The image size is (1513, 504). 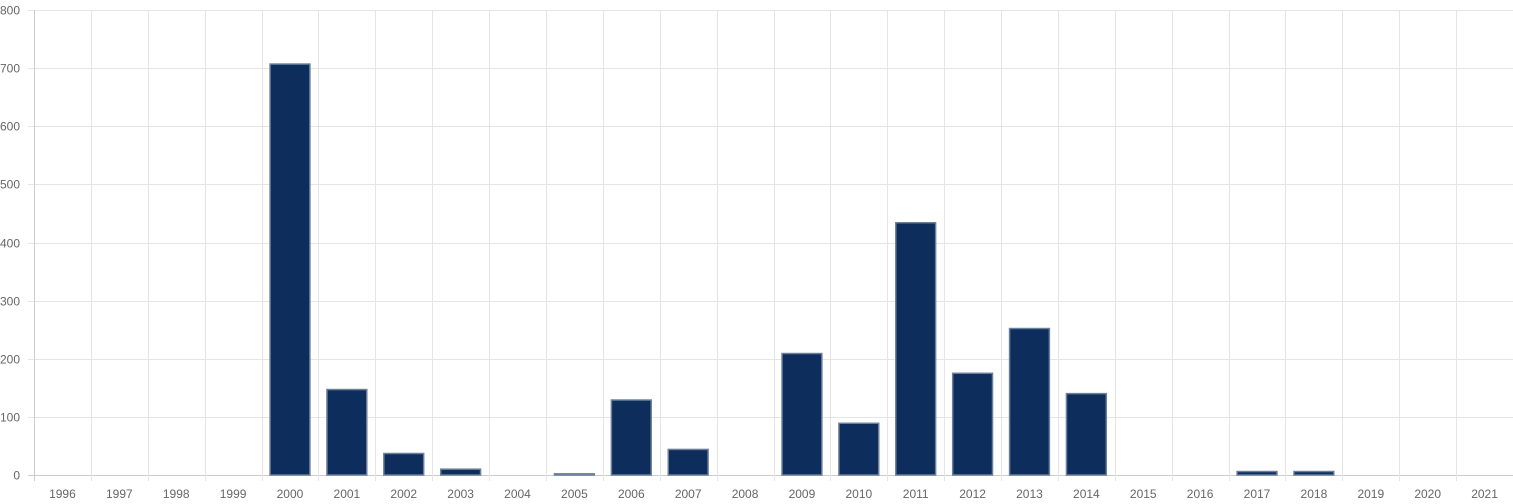 I want to click on x-tick-label: 2018, so click(x=1314, y=494).